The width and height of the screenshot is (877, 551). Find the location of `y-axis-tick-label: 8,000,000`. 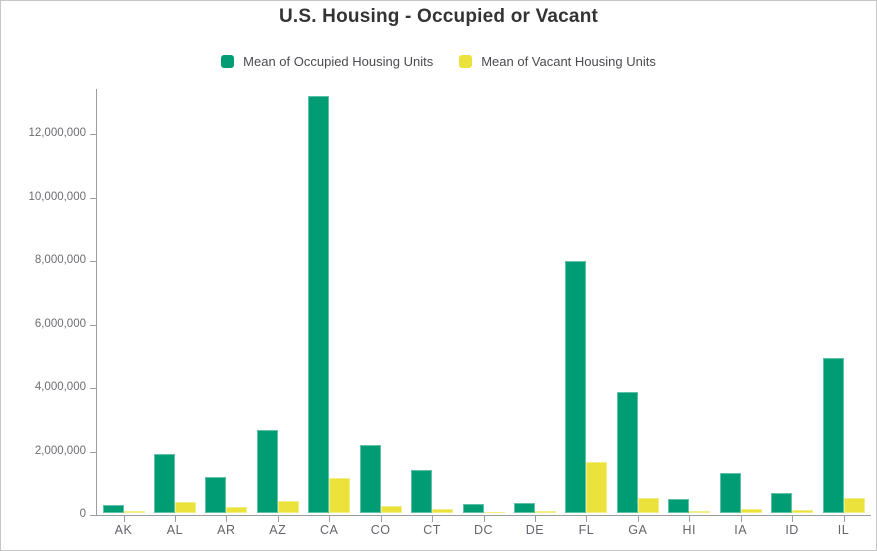

y-axis-tick-label: 8,000,000 is located at coordinates (60, 260).